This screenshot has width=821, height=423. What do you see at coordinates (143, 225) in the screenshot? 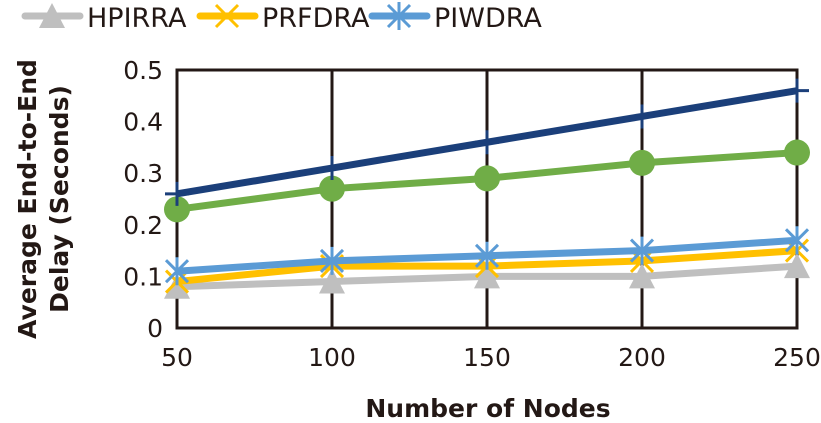
I see `y-tick-label: 0.2` at bounding box center [143, 225].